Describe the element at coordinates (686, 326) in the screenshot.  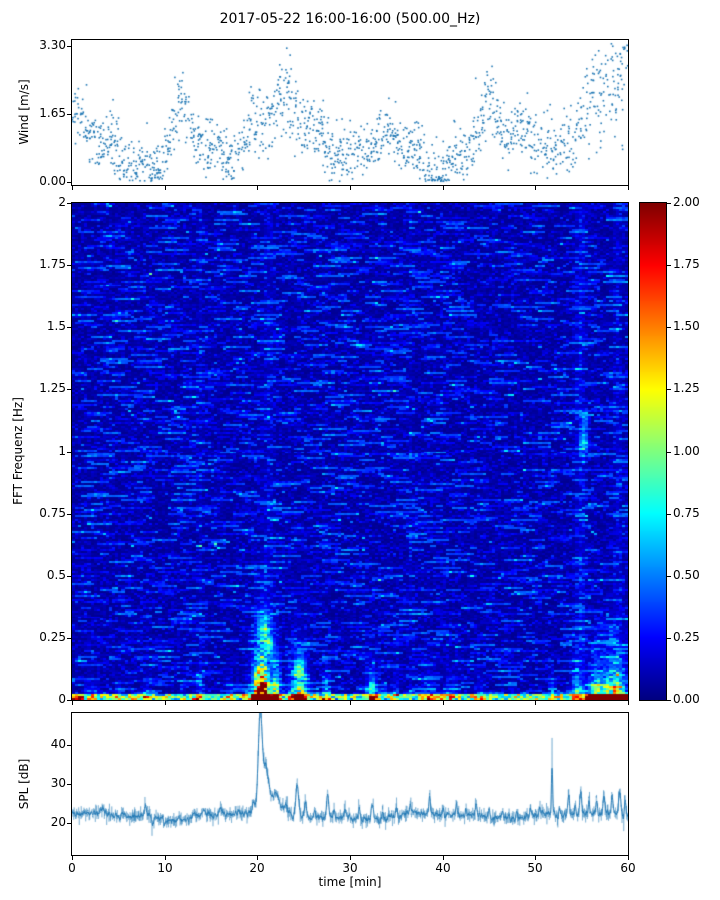
I see `colorbar-tick-label: 1.50` at that location.